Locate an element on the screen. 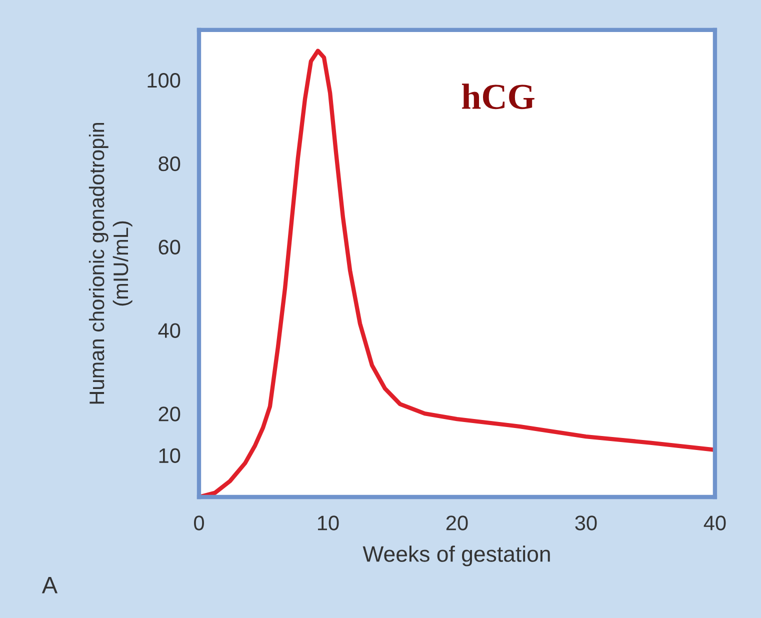 This screenshot has width=761, height=618. text: A is located at coordinates (50, 585).